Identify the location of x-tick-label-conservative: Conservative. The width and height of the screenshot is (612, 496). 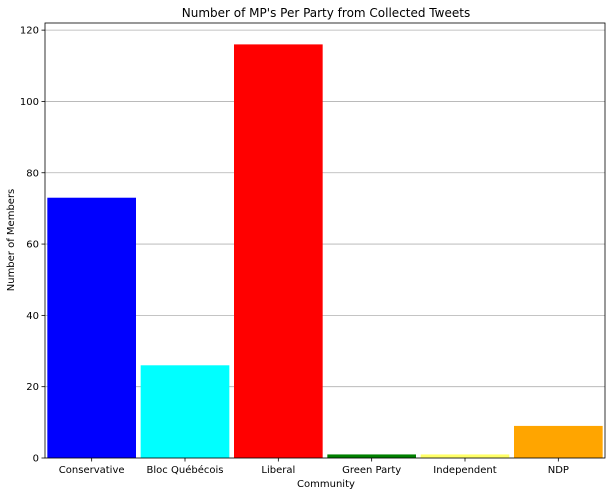
(92, 470).